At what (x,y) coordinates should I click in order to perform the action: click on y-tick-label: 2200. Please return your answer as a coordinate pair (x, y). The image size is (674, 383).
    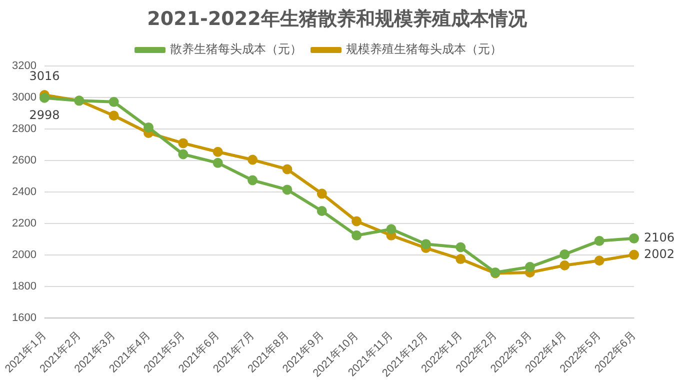
    Looking at the image, I should click on (24, 224).